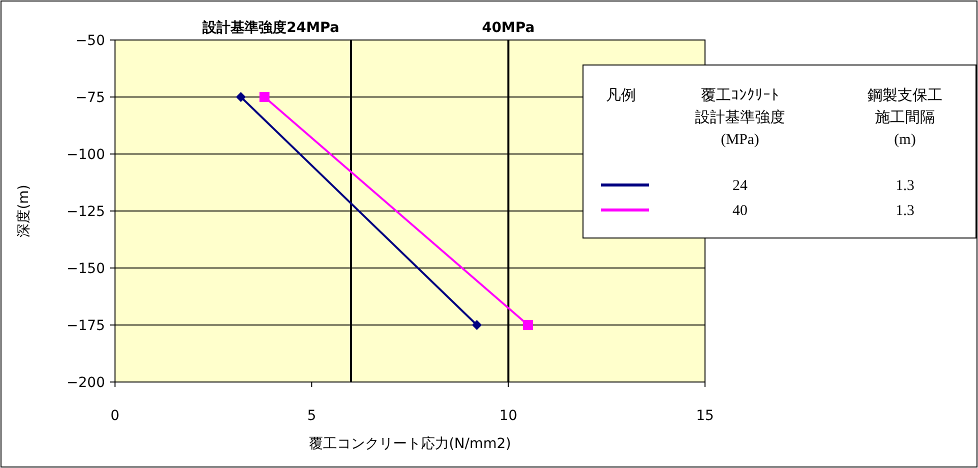 The width and height of the screenshot is (978, 468). What do you see at coordinates (85, 383) in the screenshot?
I see `y-tick-label: −200` at bounding box center [85, 383].